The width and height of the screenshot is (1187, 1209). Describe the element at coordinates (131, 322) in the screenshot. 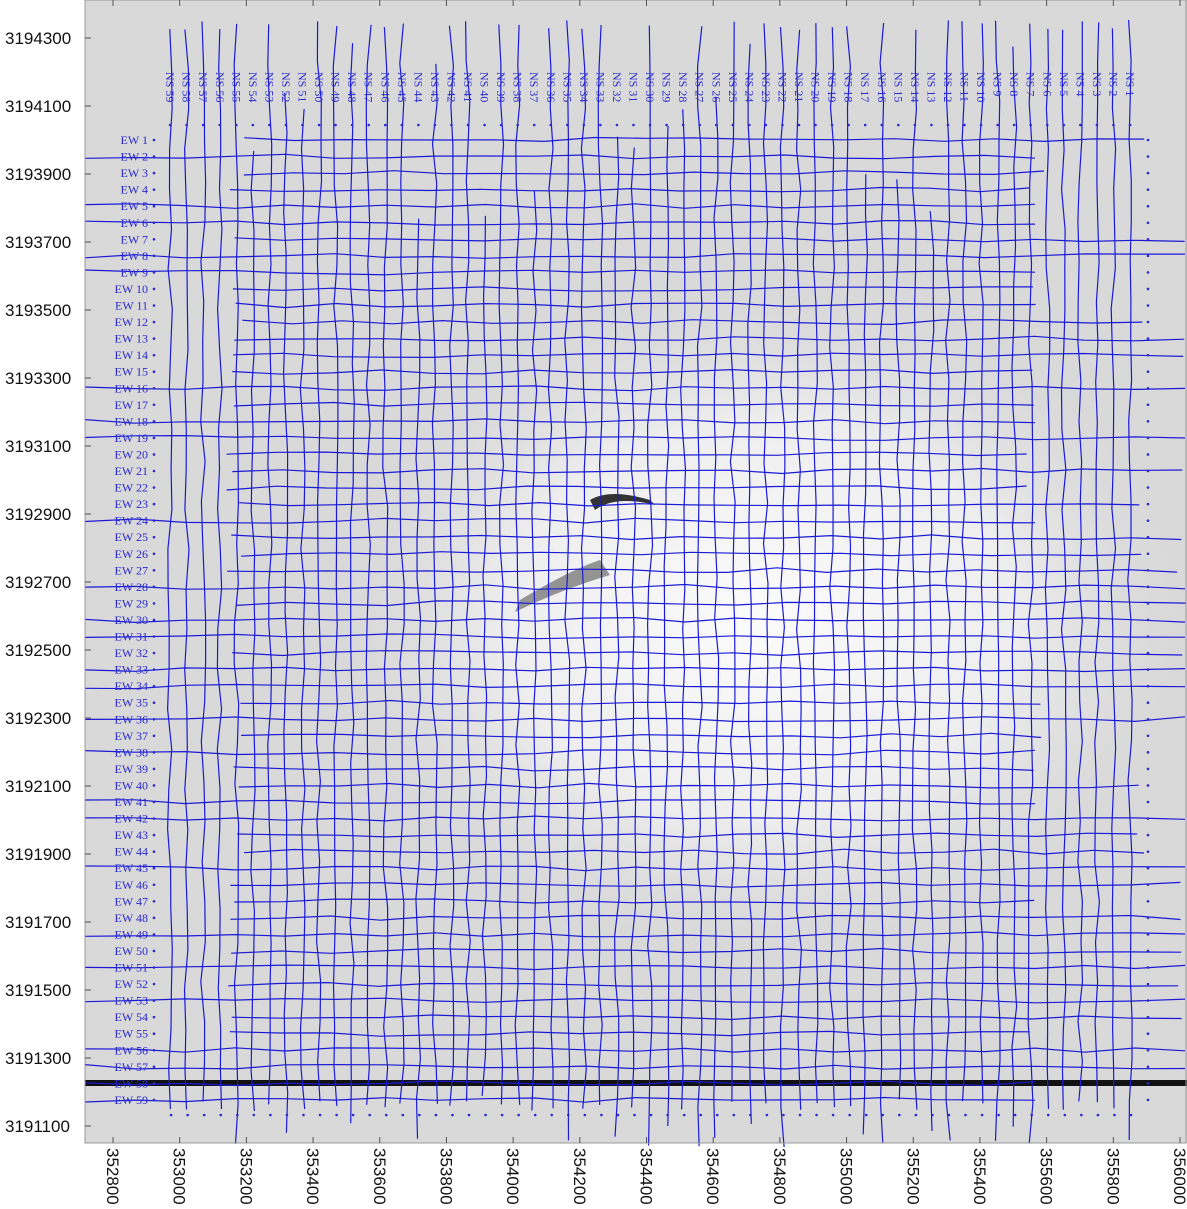

I see `ew-label: EW 12` at that location.